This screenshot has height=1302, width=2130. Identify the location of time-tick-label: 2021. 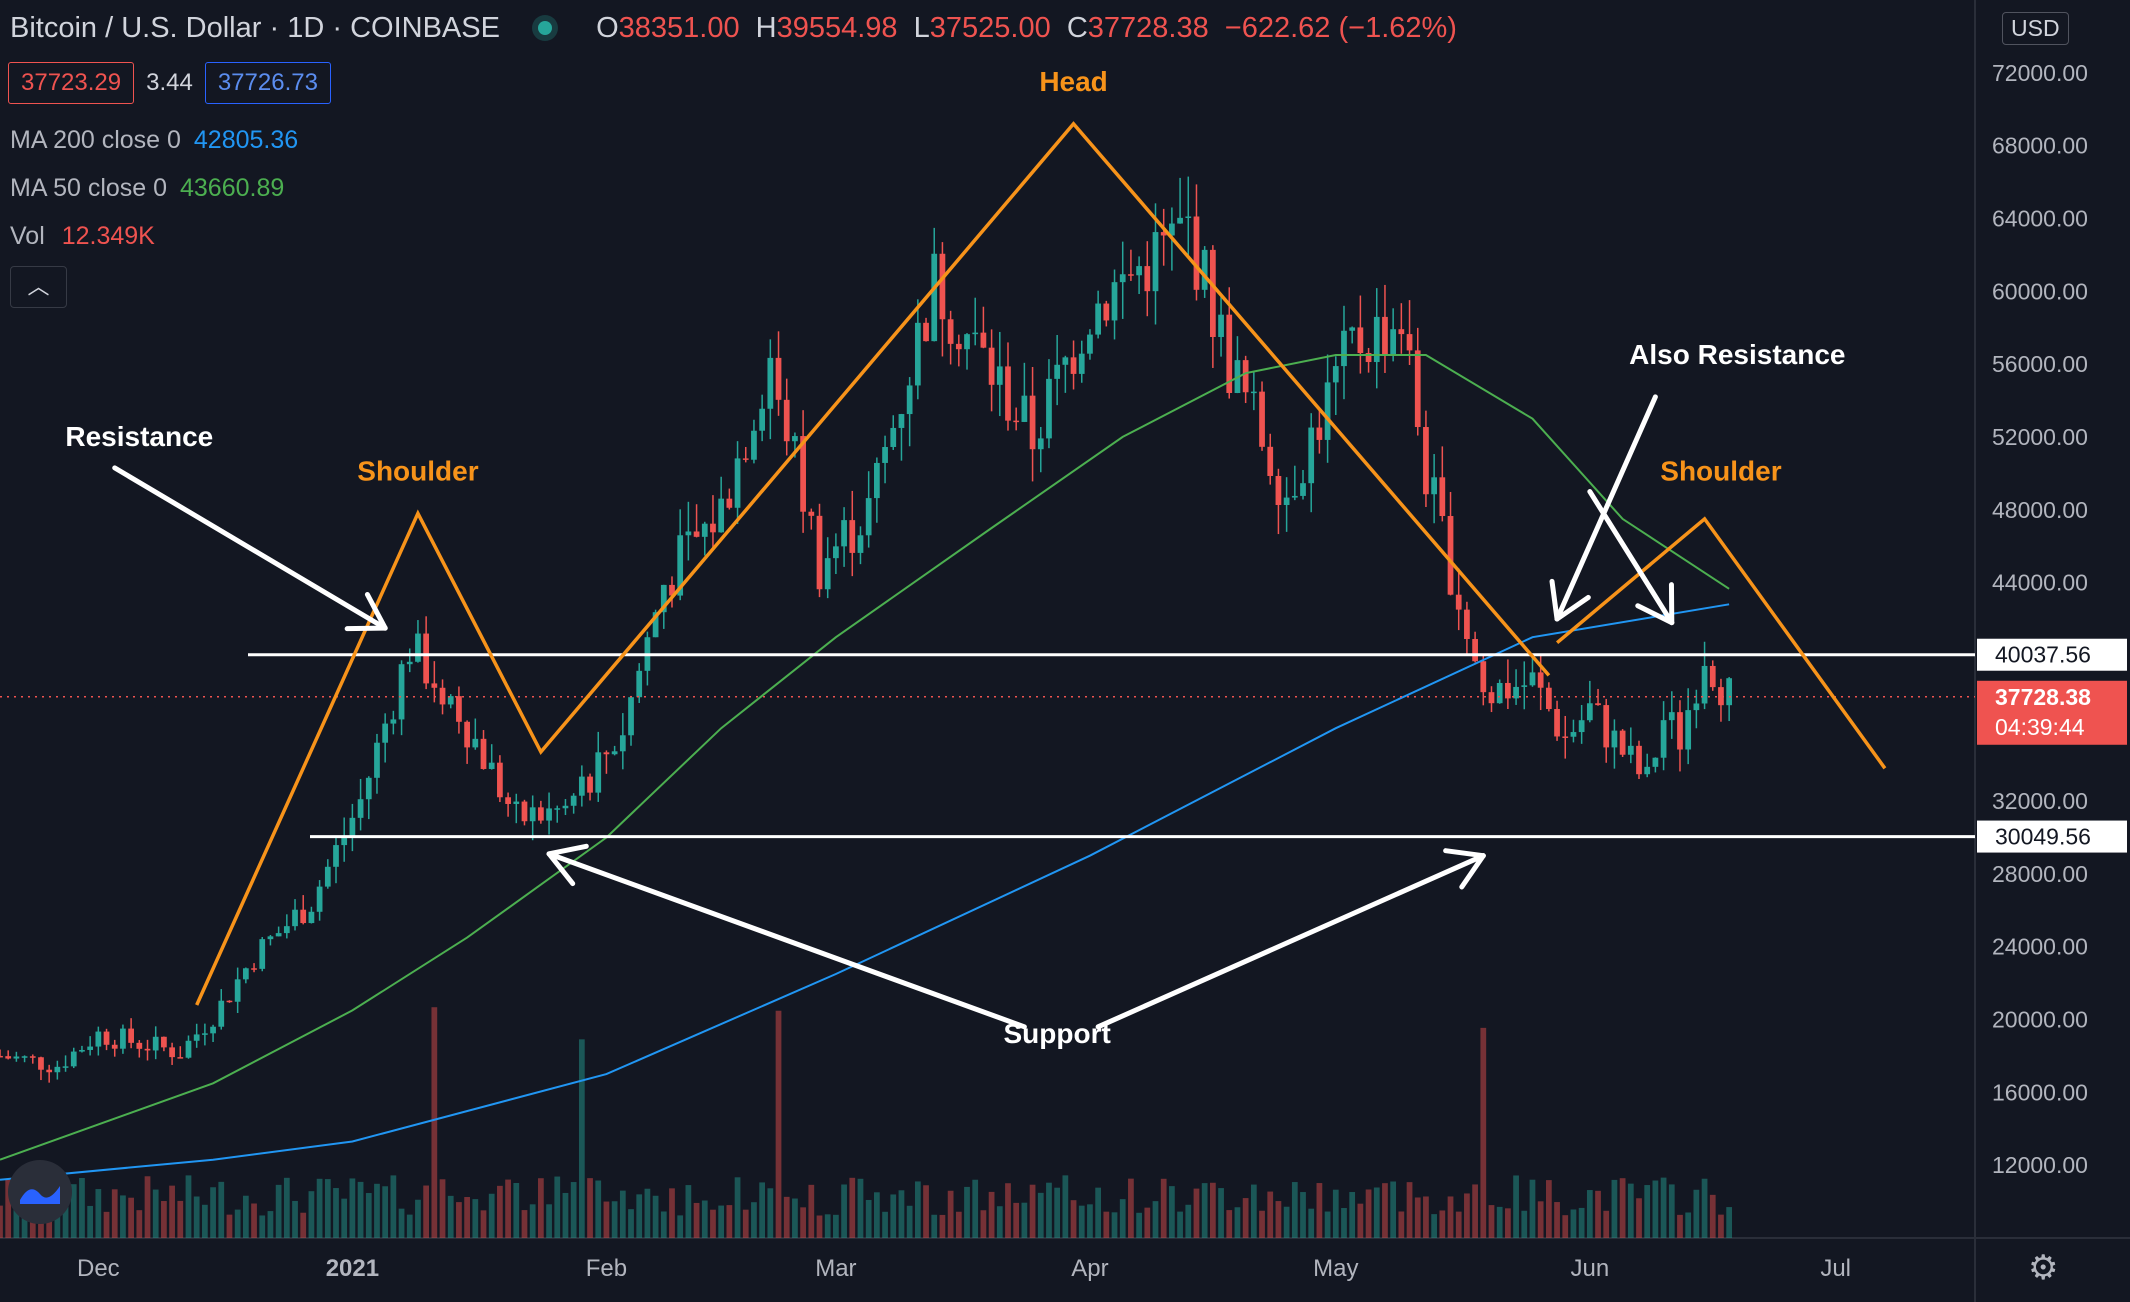
(352, 1268).